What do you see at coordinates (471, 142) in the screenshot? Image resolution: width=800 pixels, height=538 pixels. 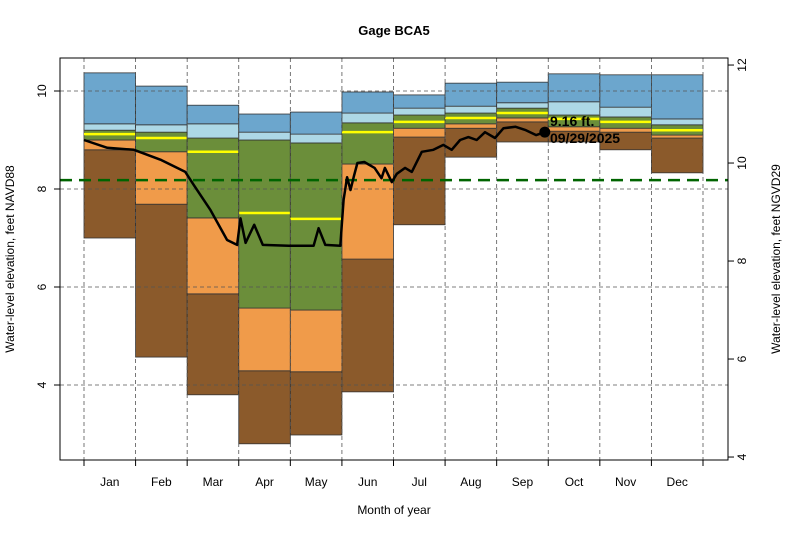 I see `band-min-p10-aug` at bounding box center [471, 142].